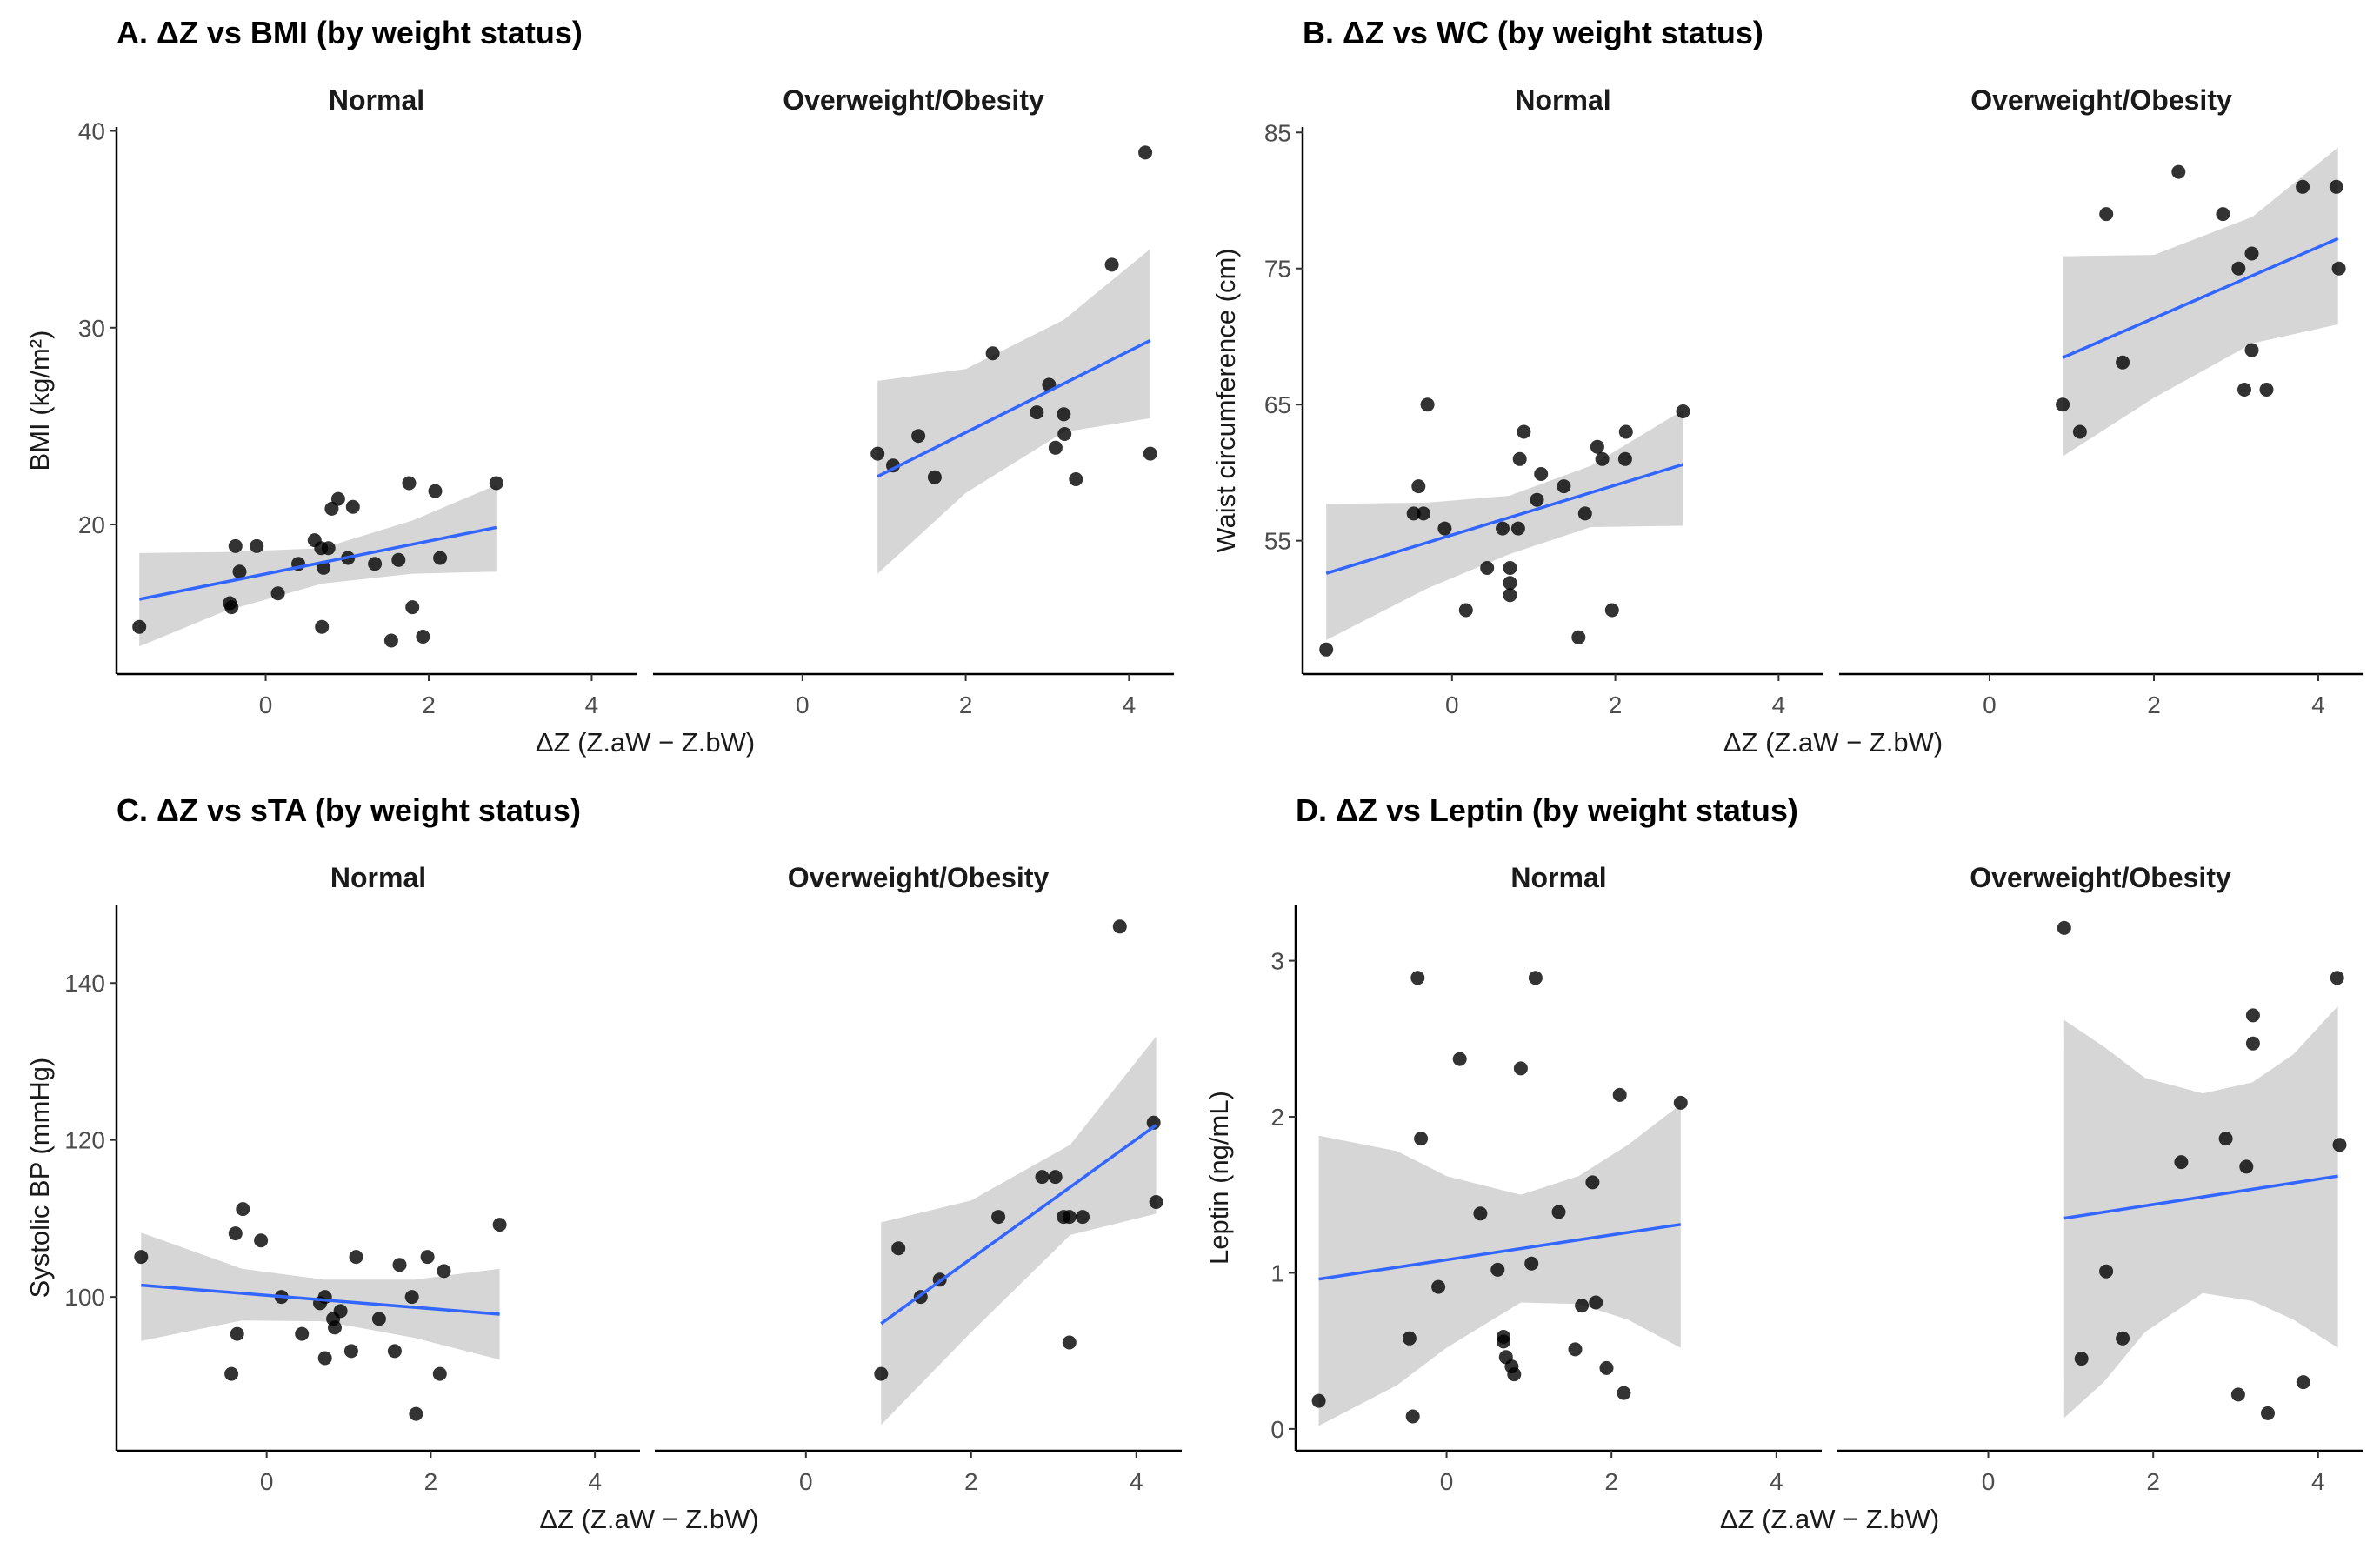 The width and height of the screenshot is (2380, 1556). What do you see at coordinates (1218, 1178) in the screenshot?
I see `y-axis-title: Leptin (ng/mL)` at bounding box center [1218, 1178].